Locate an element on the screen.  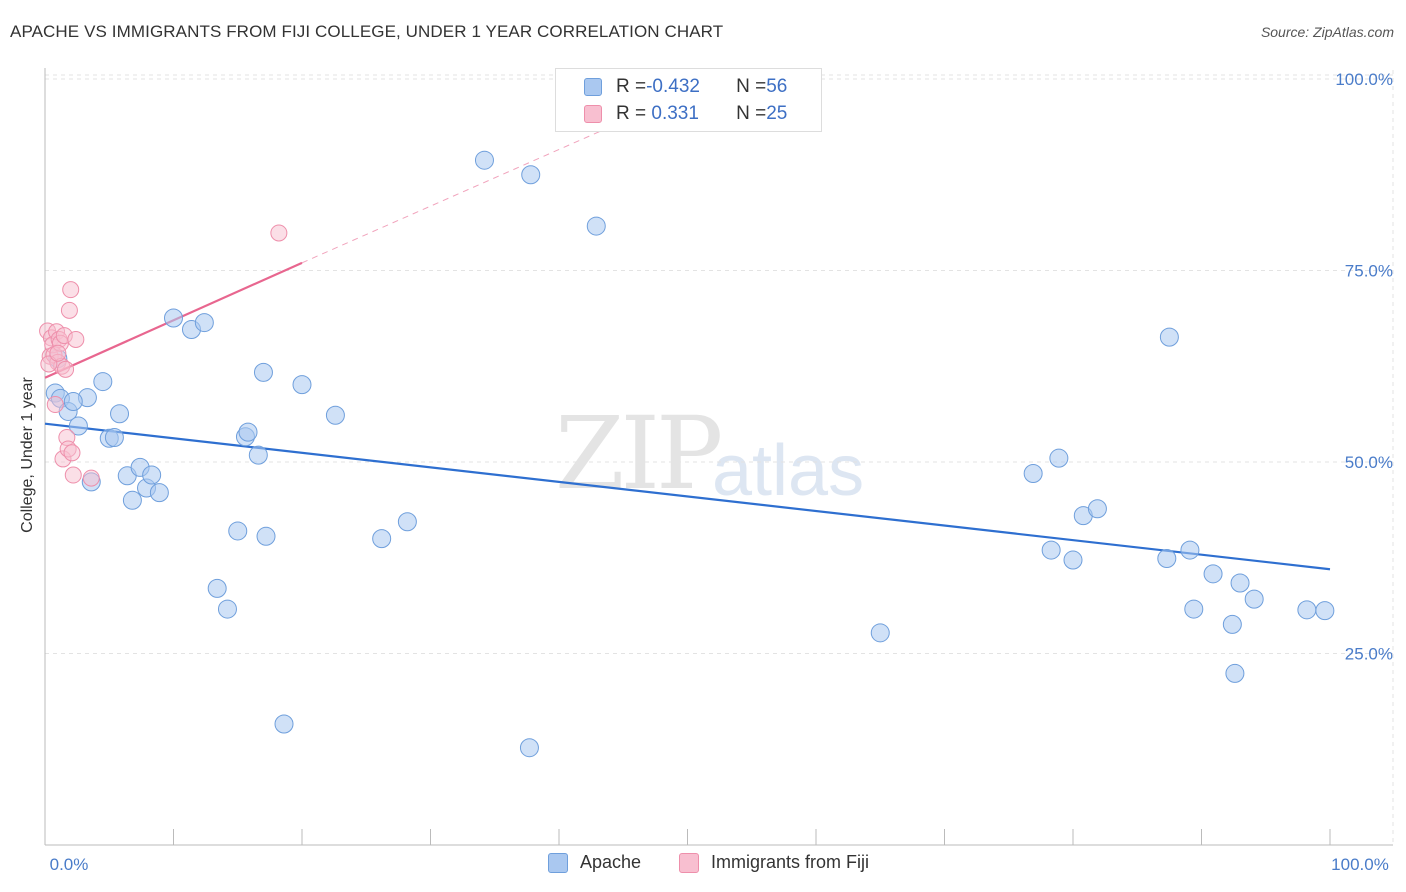
legend-row-apache: R = -0.432 N = 56 is located at coordinates (671, 87).